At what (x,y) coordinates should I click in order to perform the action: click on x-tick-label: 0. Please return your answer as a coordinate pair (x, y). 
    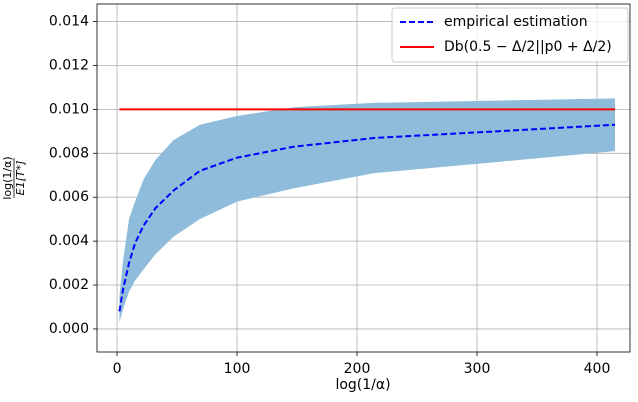
    Looking at the image, I should click on (117, 369).